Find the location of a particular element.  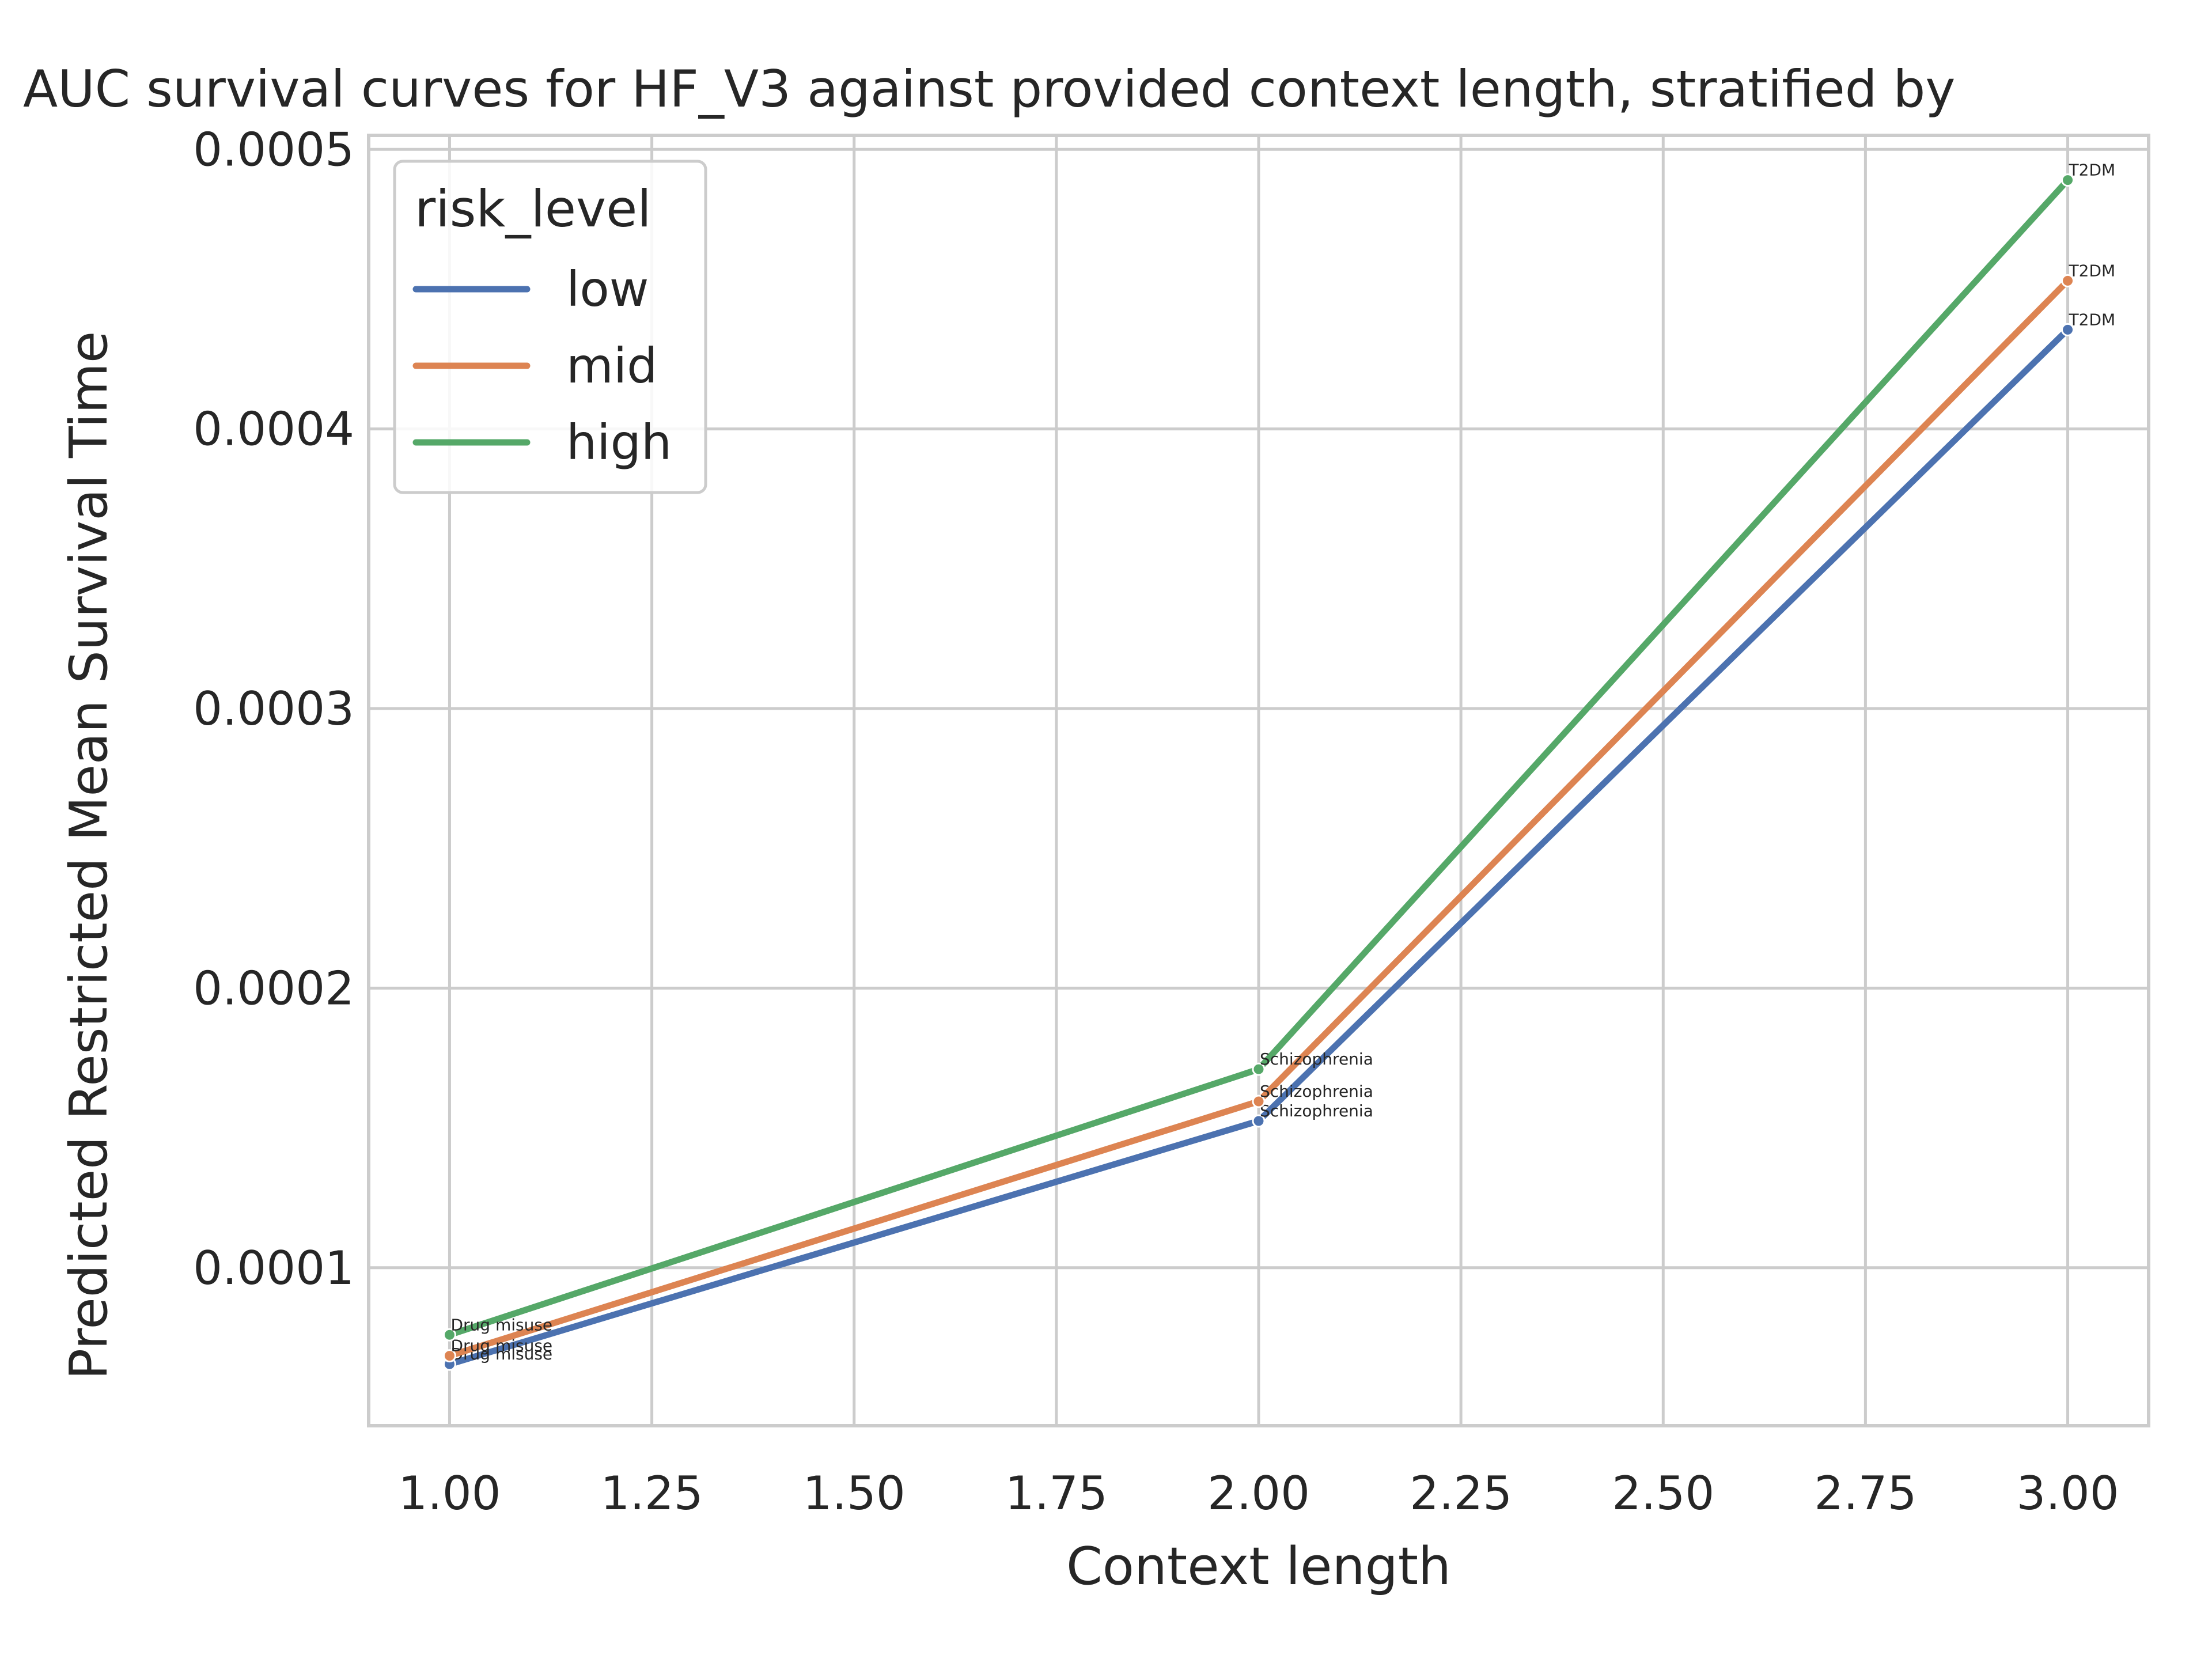

x-tick-label: 1.50 is located at coordinates (854, 1493).